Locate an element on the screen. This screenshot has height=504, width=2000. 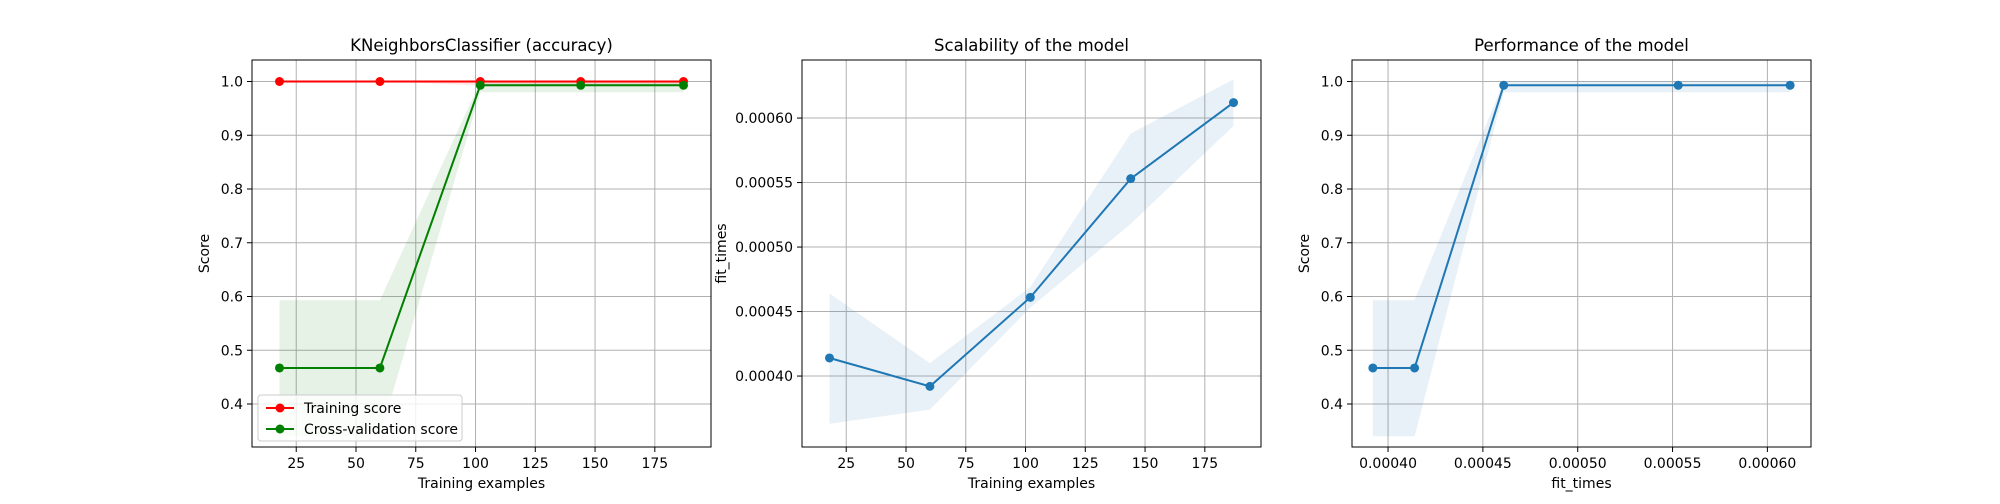
chart-title: Scalability of the model is located at coordinates (1031, 45).